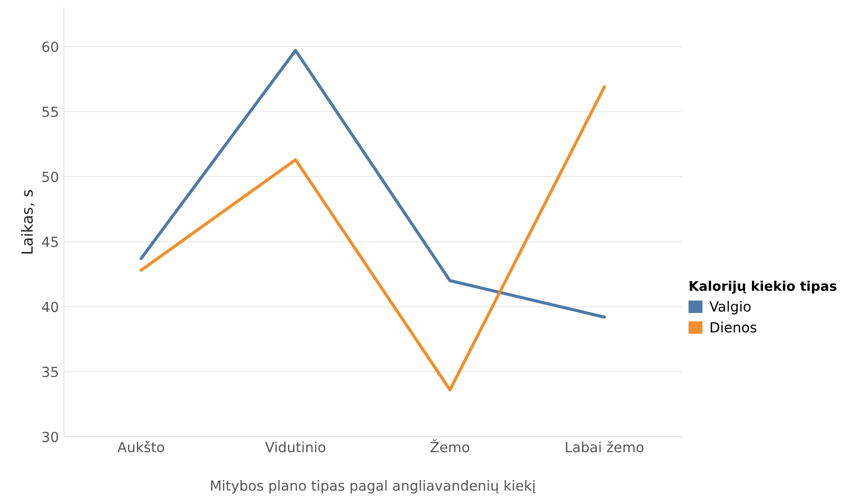  Describe the element at coordinates (730, 307) in the screenshot. I see `legend-label: Valgio` at that location.